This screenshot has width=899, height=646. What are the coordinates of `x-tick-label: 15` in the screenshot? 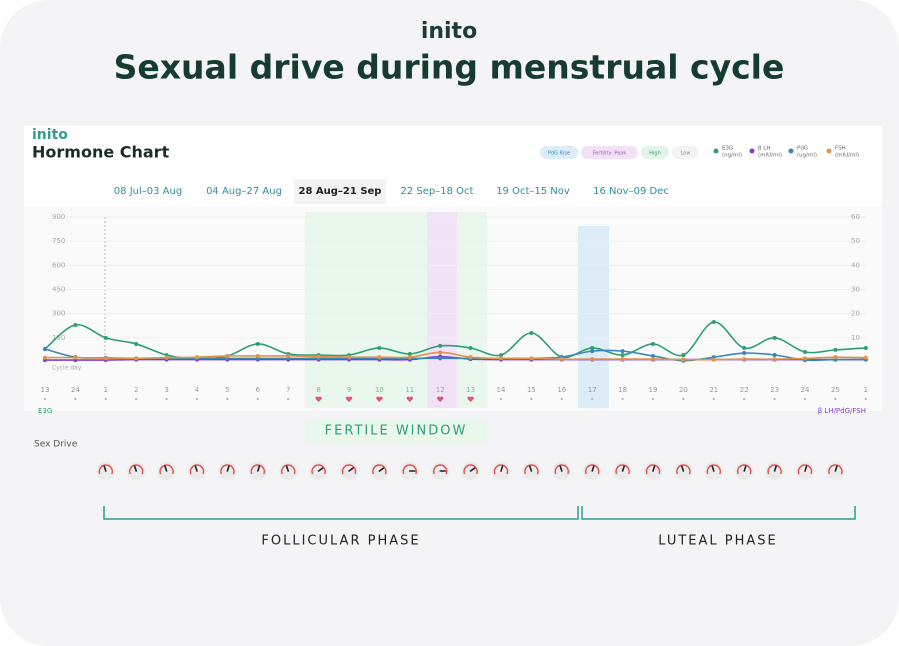 It's located at (531, 390).